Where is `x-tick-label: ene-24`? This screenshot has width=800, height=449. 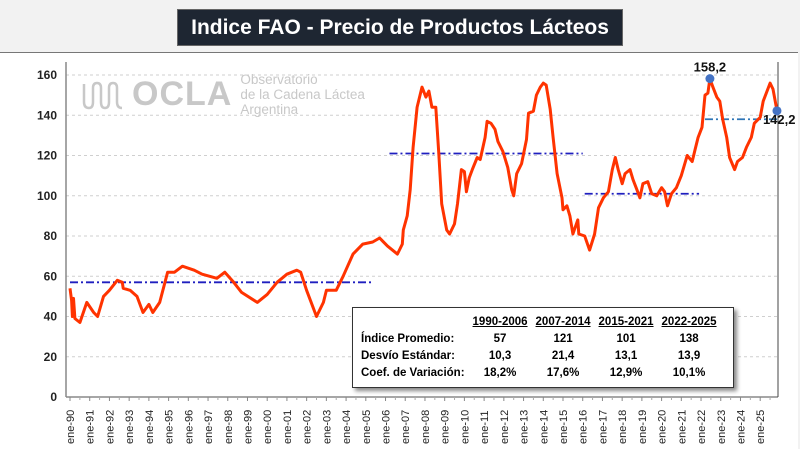
x-tick-label: ene-24 is located at coordinates (741, 427).